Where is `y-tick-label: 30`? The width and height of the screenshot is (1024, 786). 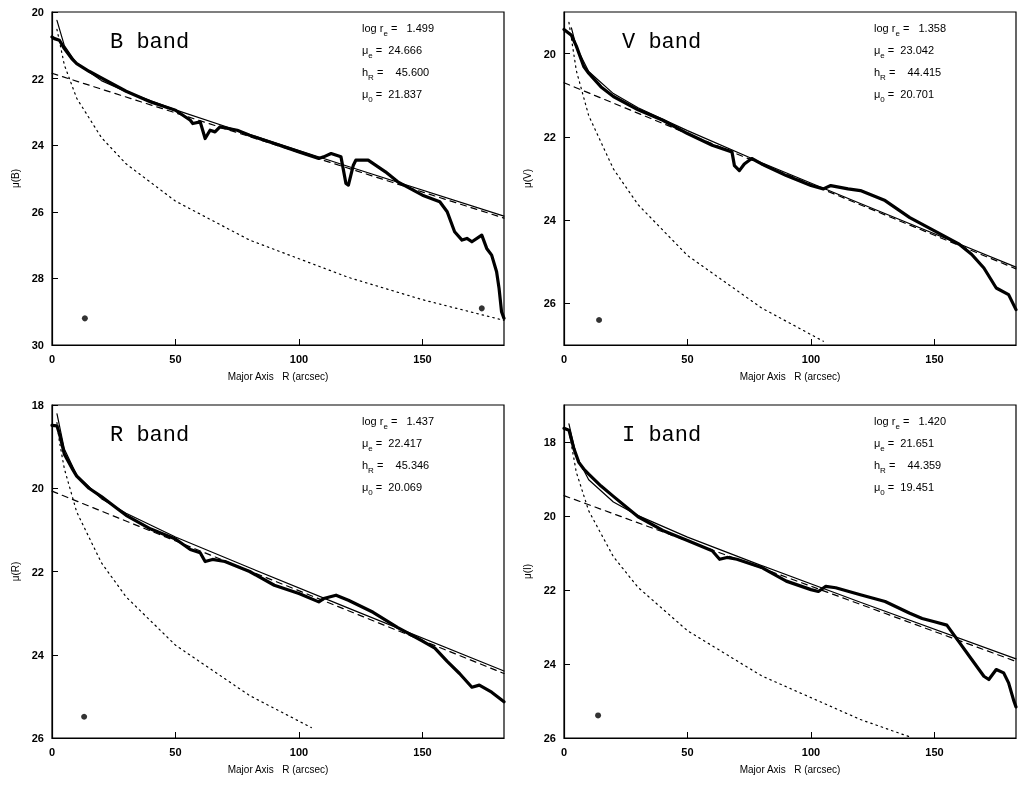
y-tick-label: 30 is located at coordinates (37, 345).